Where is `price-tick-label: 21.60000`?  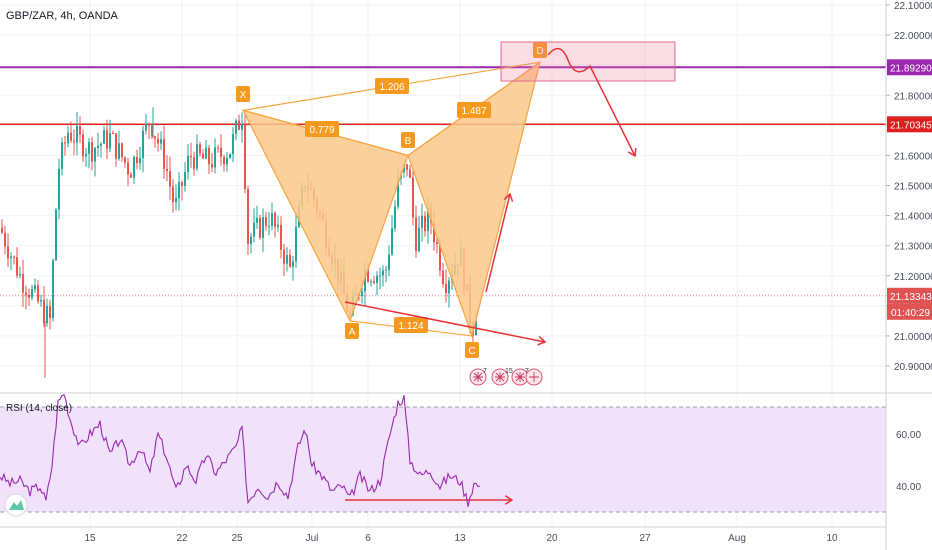
price-tick-label: 21.60000 is located at coordinates (913, 156).